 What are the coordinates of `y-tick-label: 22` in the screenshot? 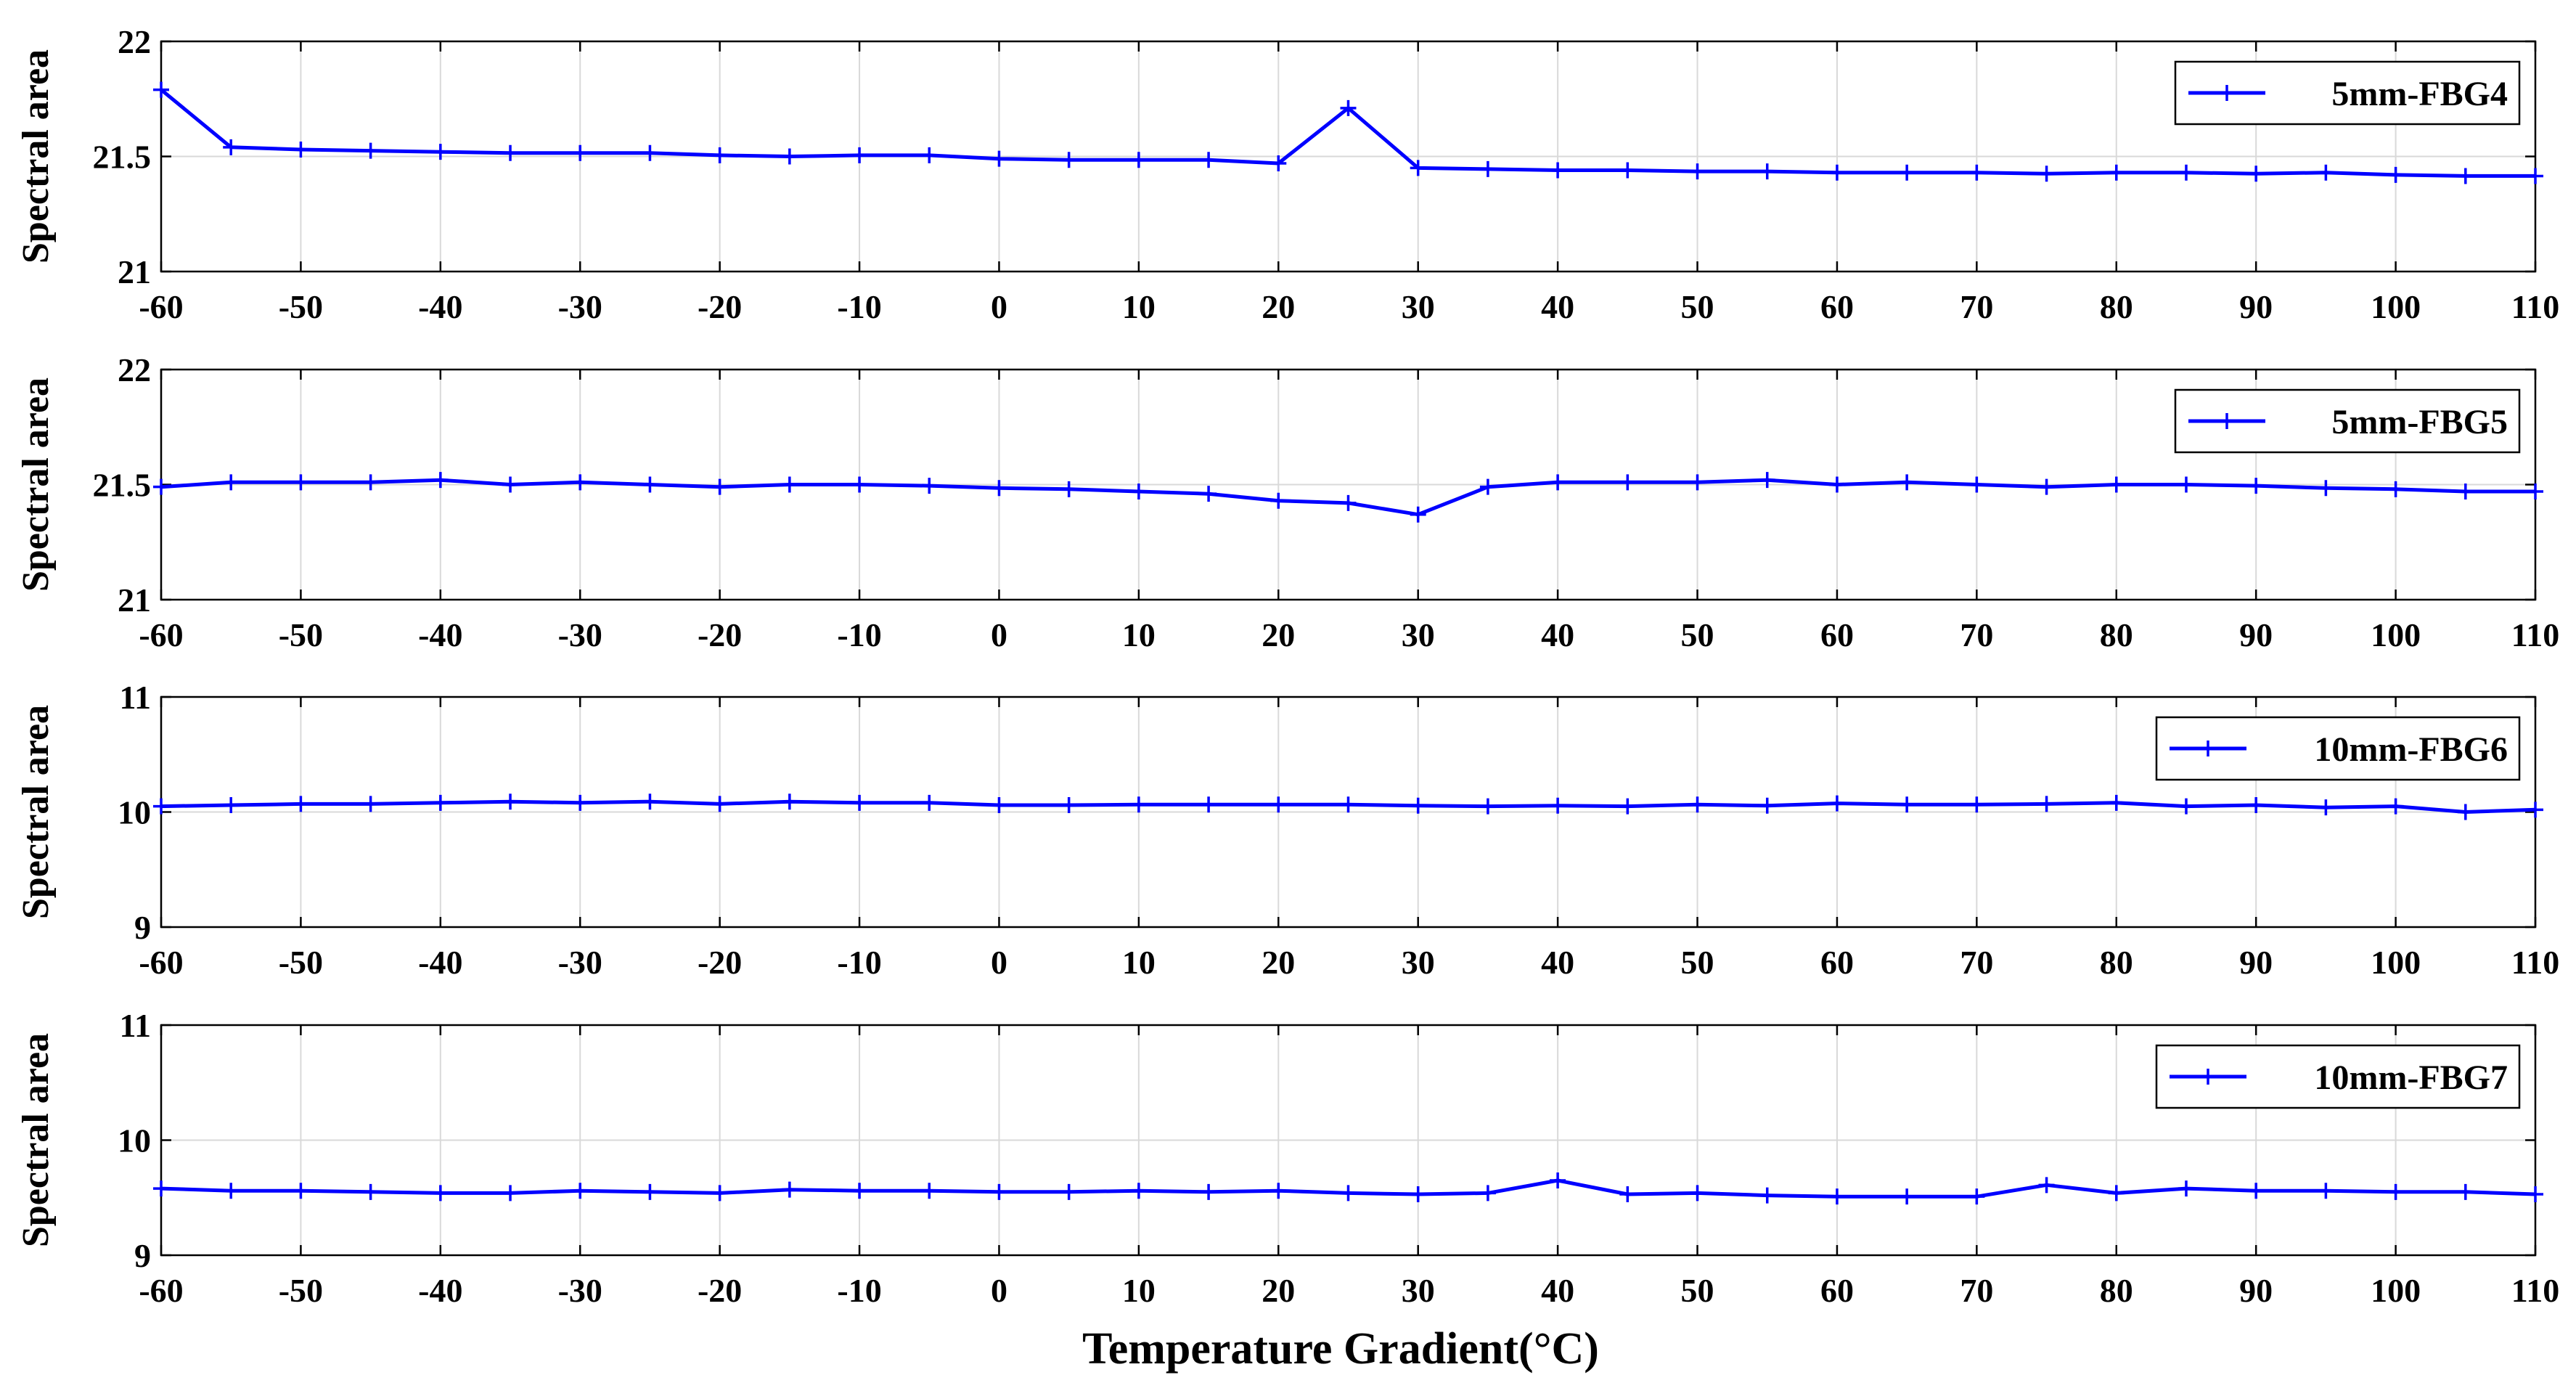 It's located at (134, 369).